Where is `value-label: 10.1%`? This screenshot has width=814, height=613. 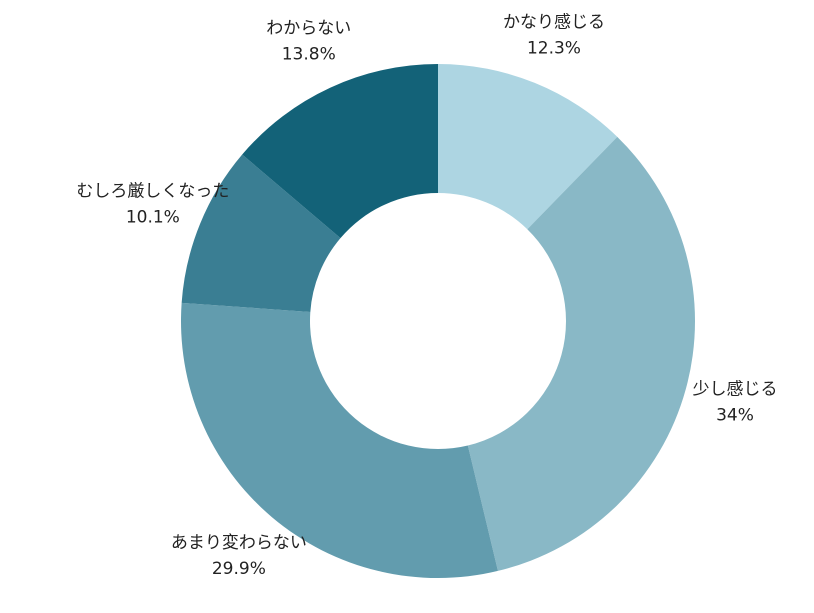
value-label: 10.1% is located at coordinates (153, 218).